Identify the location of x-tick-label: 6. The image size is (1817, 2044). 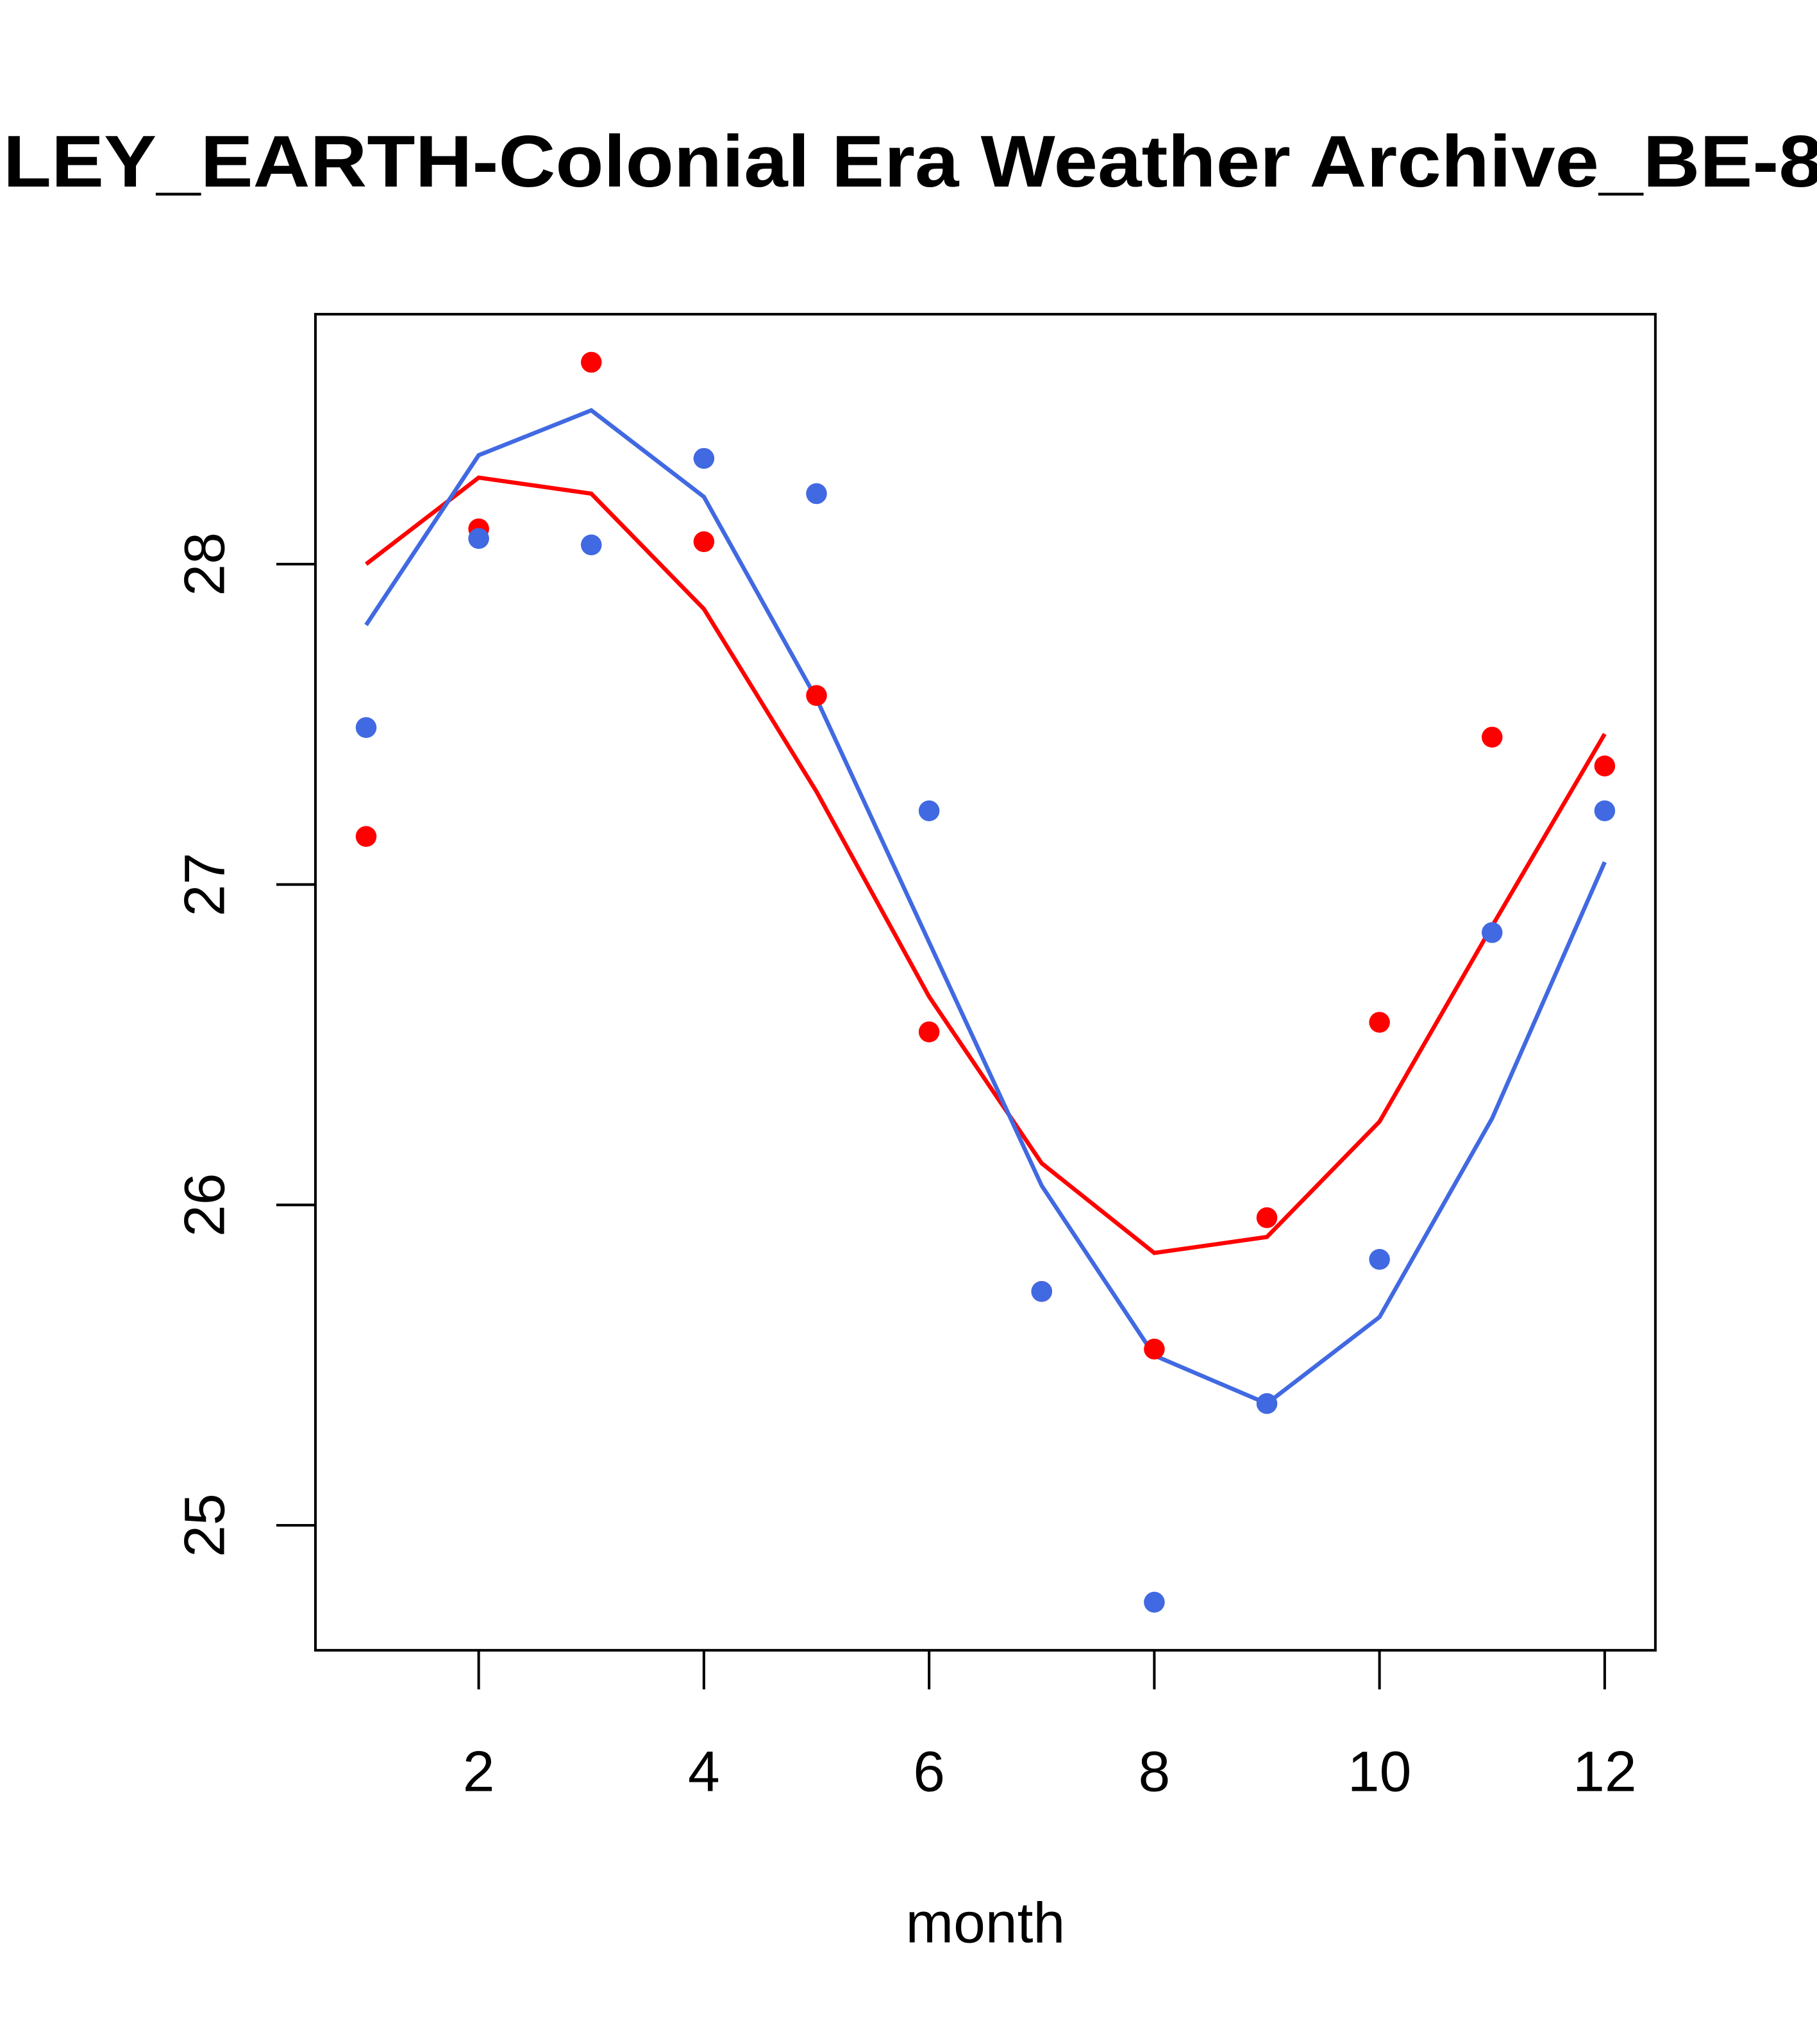
(929, 1771).